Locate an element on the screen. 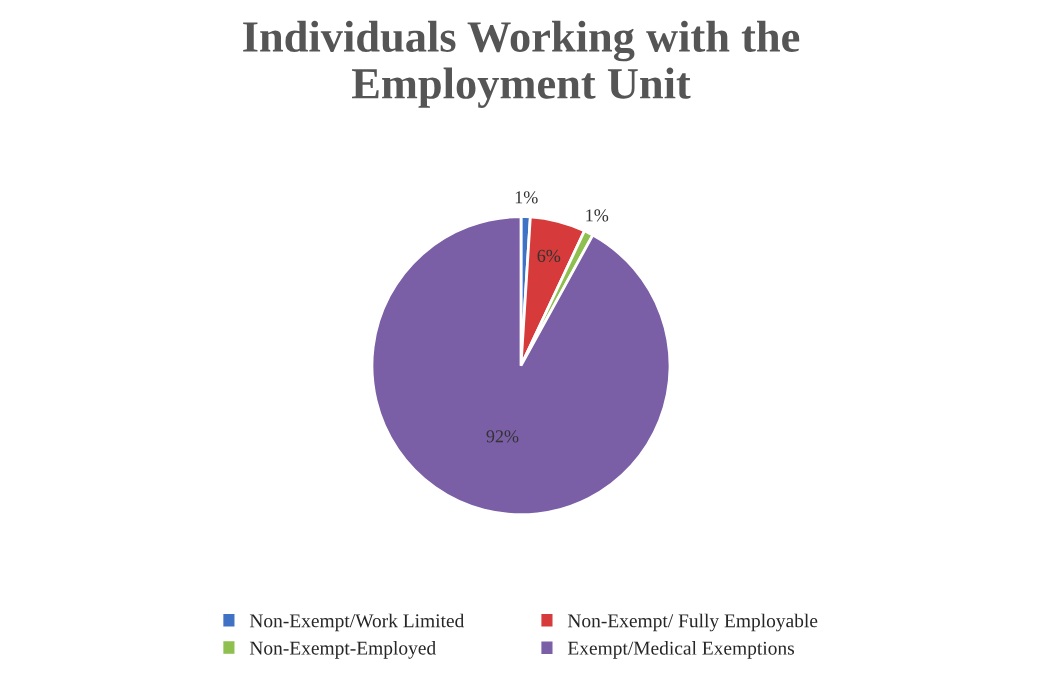  data-label: 92% is located at coordinates (502, 436).